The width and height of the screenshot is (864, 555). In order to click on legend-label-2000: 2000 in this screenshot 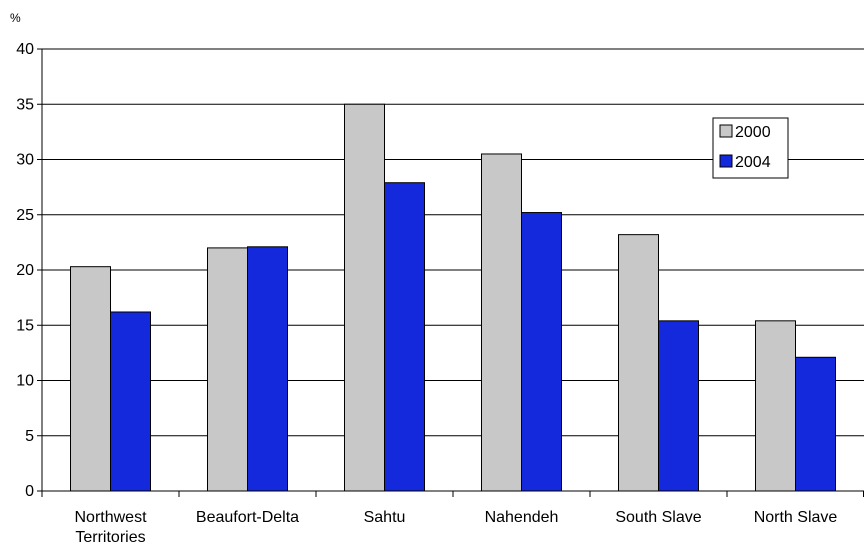, I will do `click(753, 132)`.